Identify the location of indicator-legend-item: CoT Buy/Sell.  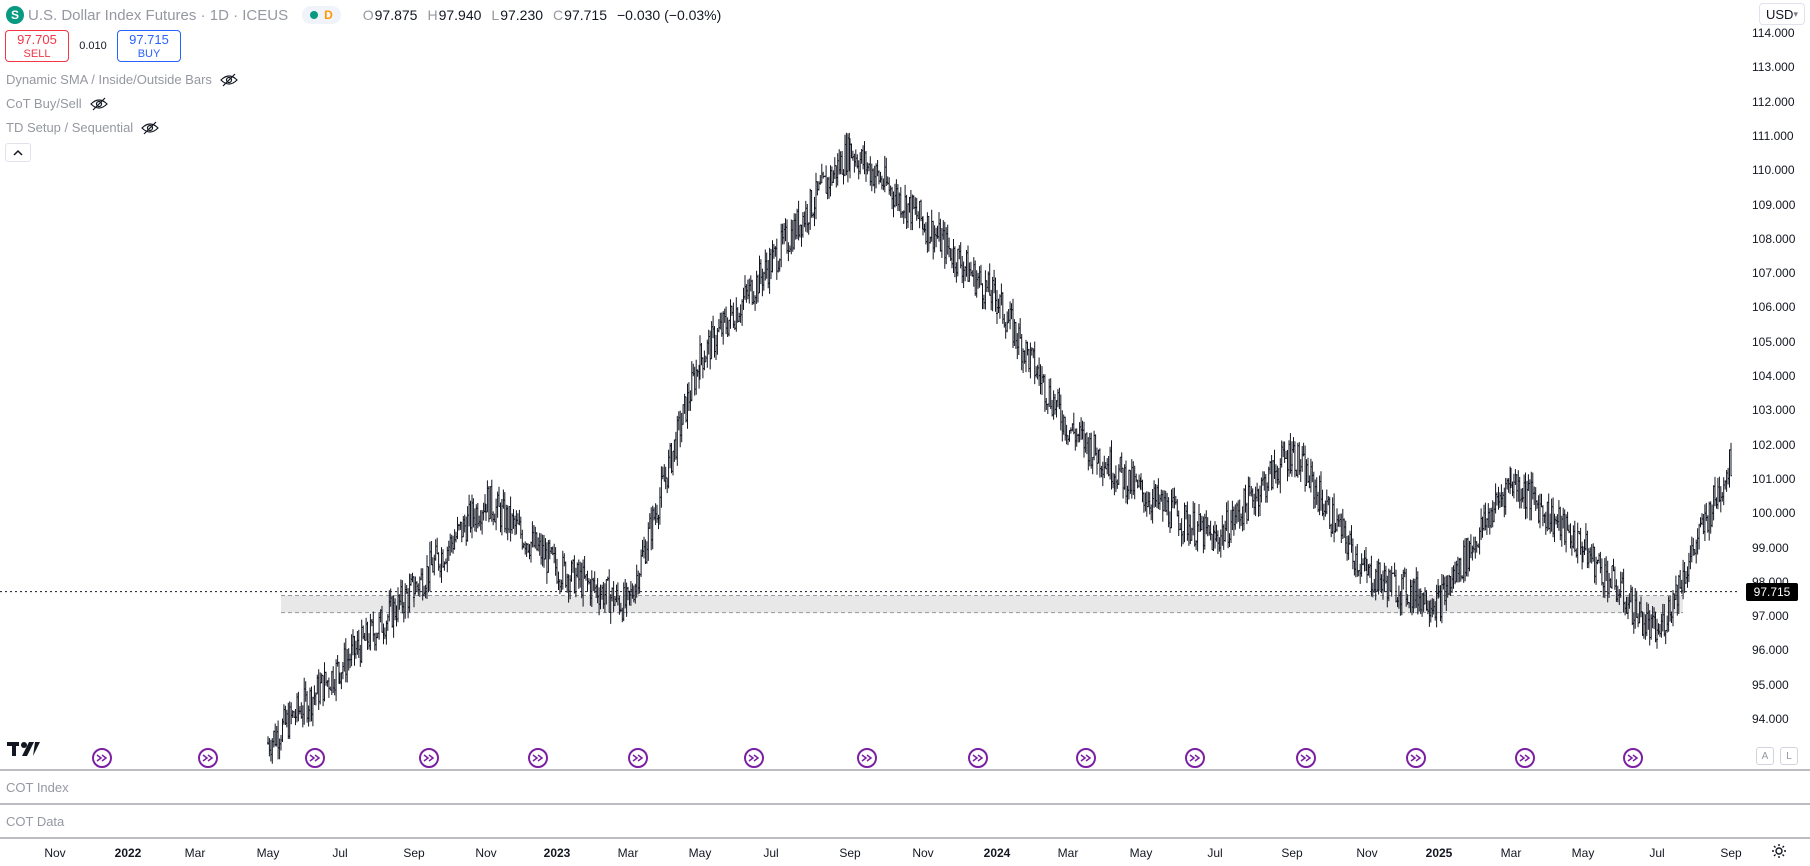
(57, 103).